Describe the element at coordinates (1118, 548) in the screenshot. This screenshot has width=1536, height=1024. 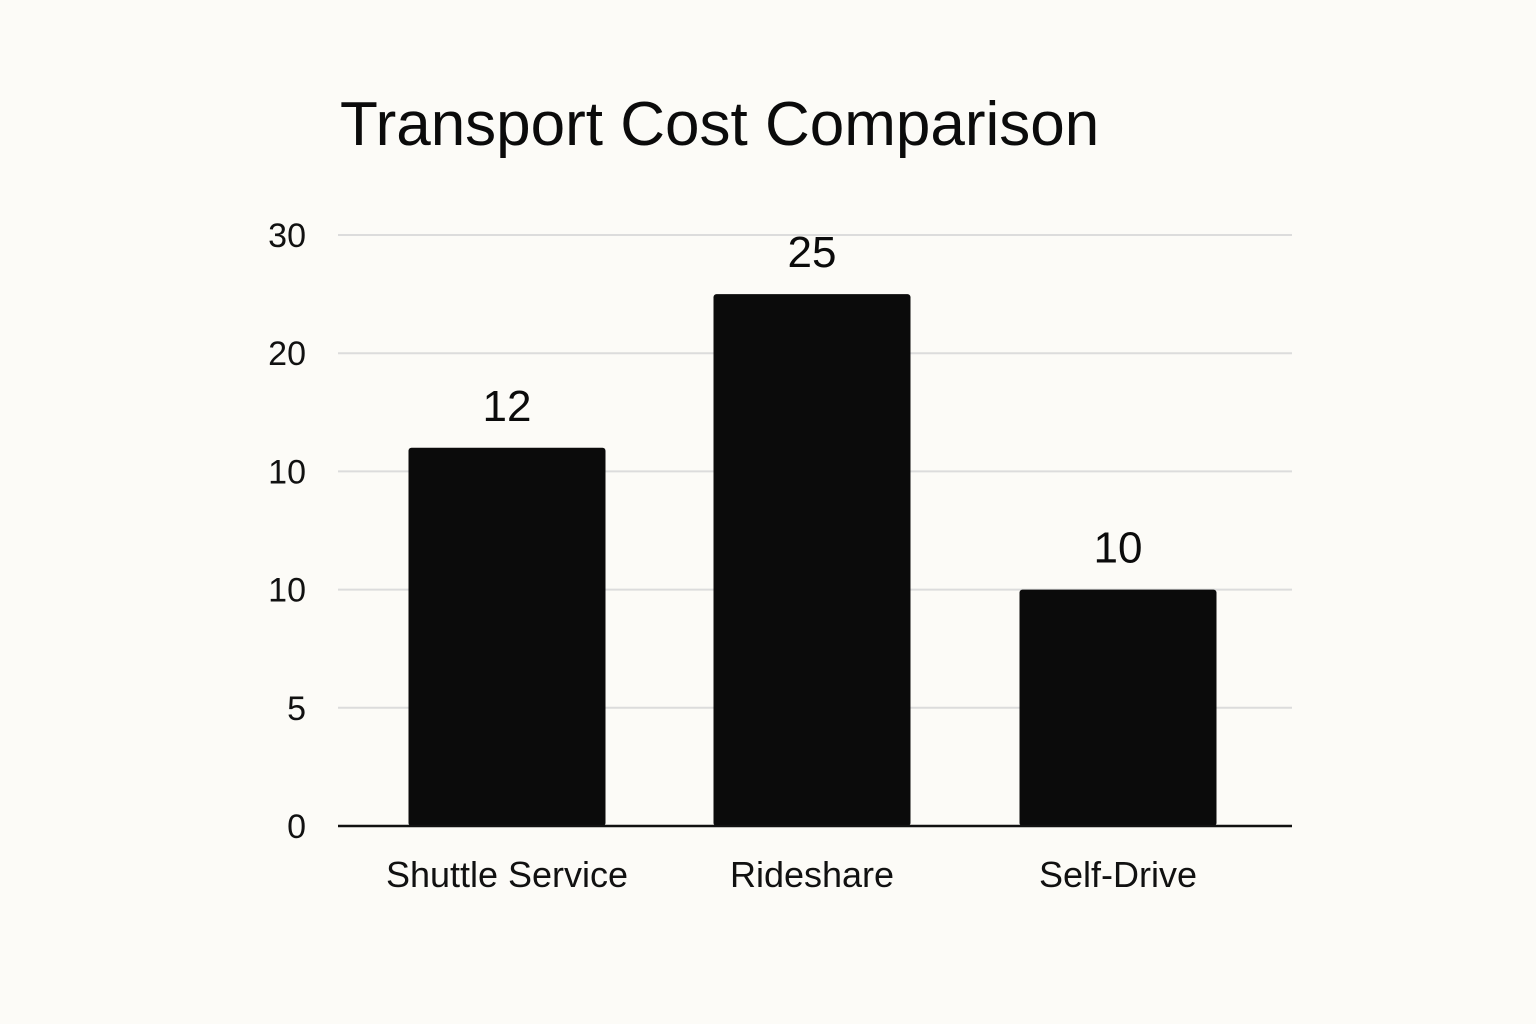
I see `data-label: 10` at that location.